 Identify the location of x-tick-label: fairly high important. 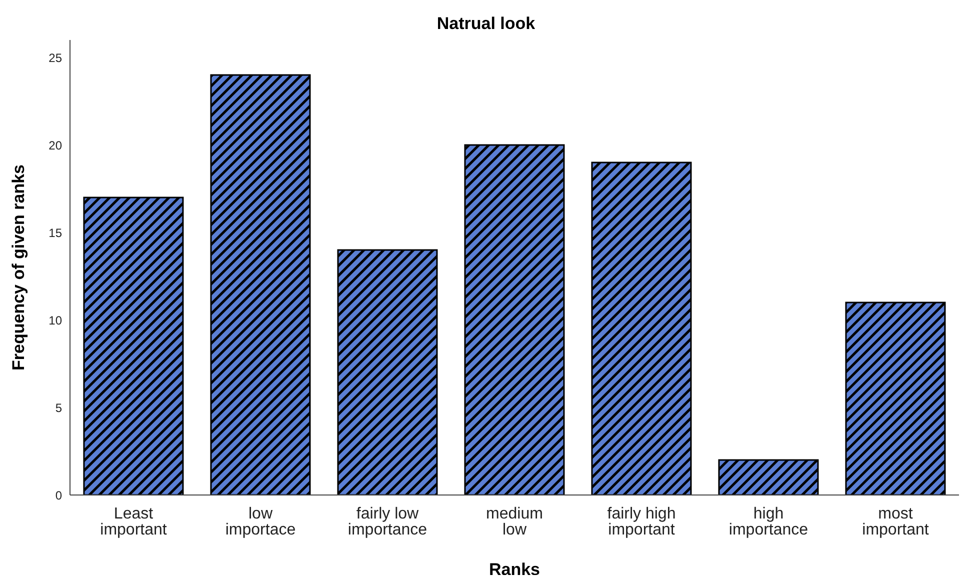
(641, 521).